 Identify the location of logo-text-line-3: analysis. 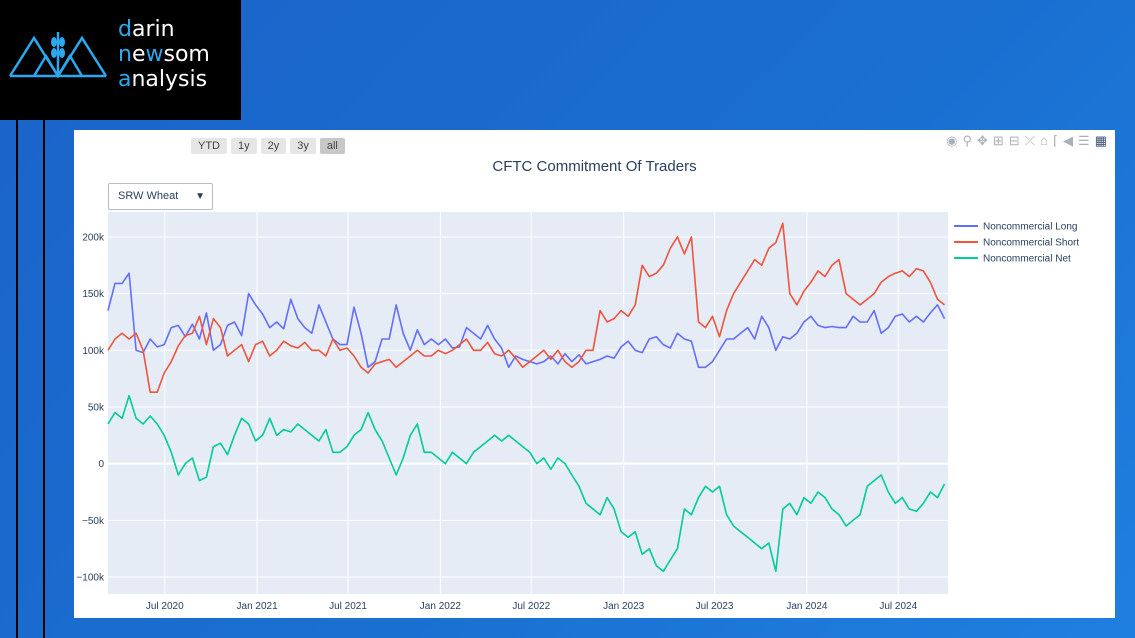
(163, 79).